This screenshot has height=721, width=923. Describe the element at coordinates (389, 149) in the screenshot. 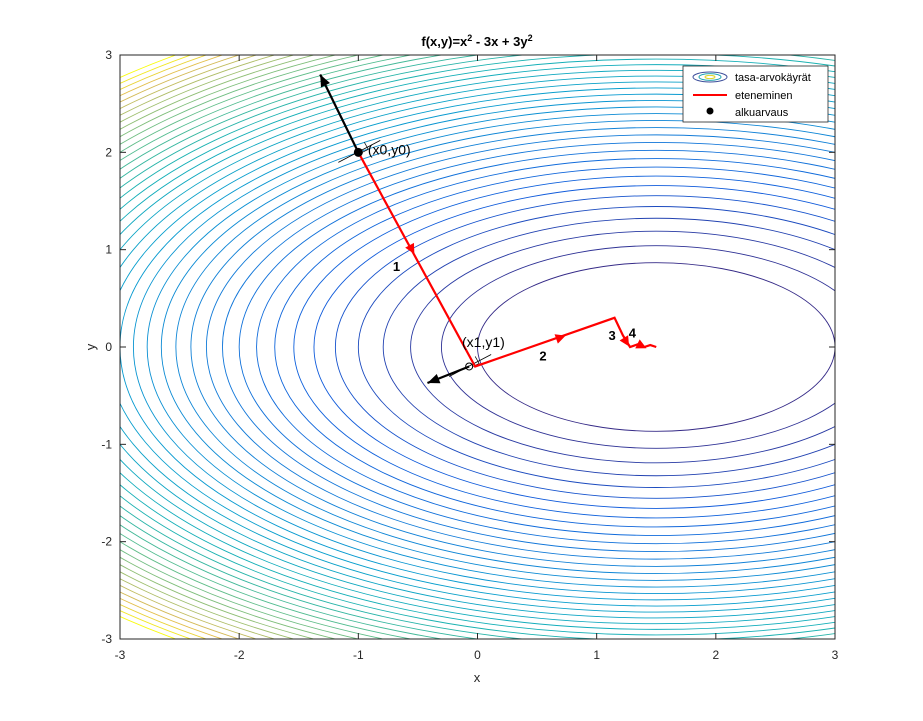

I see `point-label: (x0,y0)` at that location.